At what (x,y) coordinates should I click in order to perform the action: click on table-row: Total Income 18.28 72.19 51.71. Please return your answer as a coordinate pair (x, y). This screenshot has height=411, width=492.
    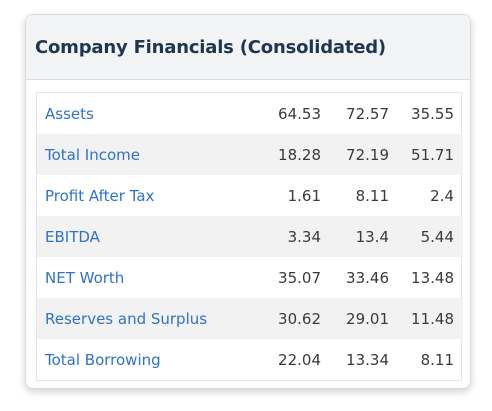
    Looking at the image, I should click on (250, 154).